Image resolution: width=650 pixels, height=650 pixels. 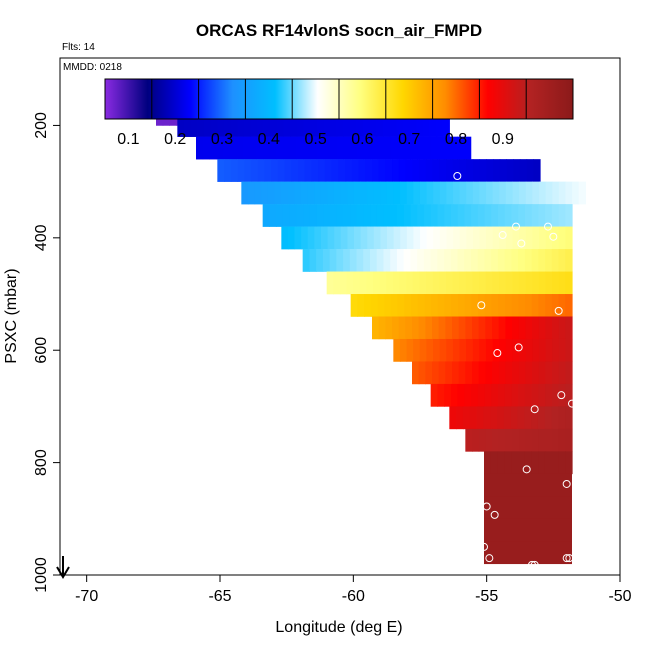 What do you see at coordinates (41, 350) in the screenshot?
I see `y-tick-label: 600` at bounding box center [41, 350].